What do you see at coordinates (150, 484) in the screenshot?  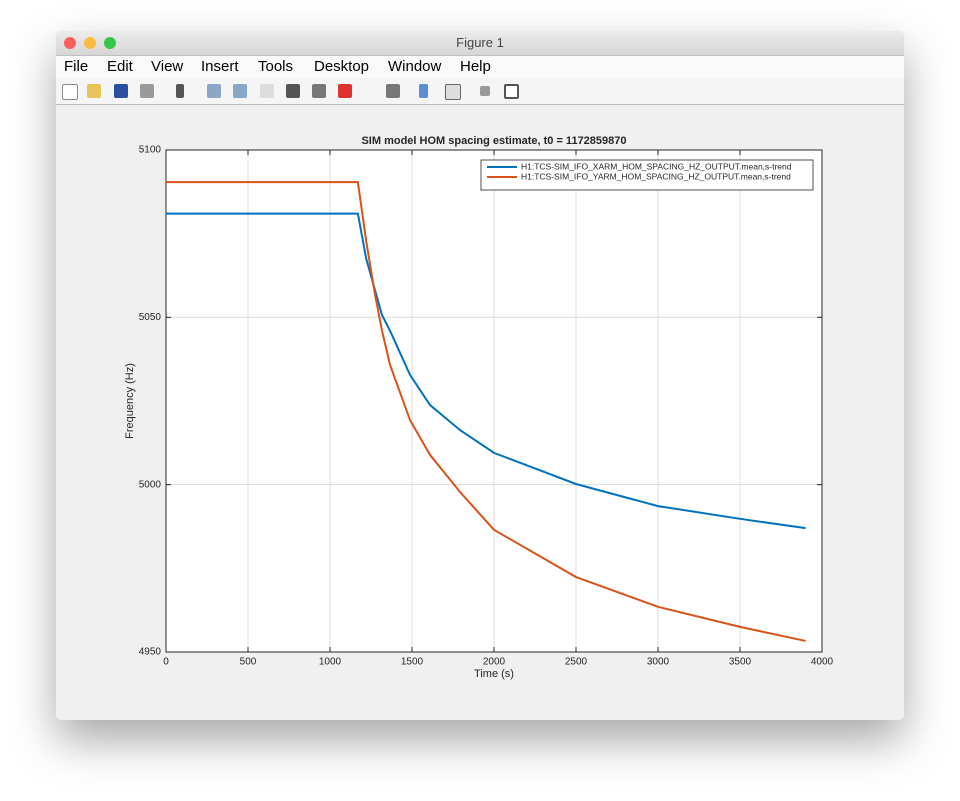 I see `y-tick-label: 5000` at bounding box center [150, 484].